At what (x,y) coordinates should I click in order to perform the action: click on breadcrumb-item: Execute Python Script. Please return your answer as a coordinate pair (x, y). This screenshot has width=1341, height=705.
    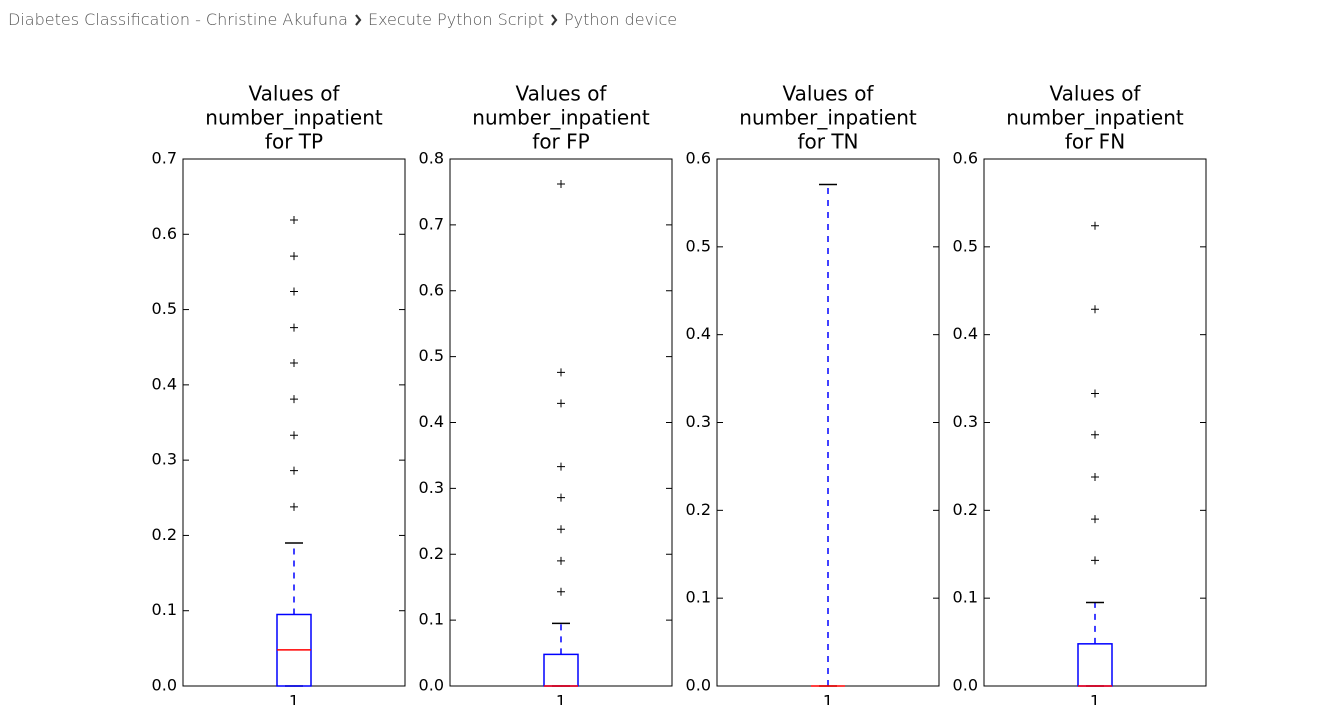
    Looking at the image, I should click on (455, 19).